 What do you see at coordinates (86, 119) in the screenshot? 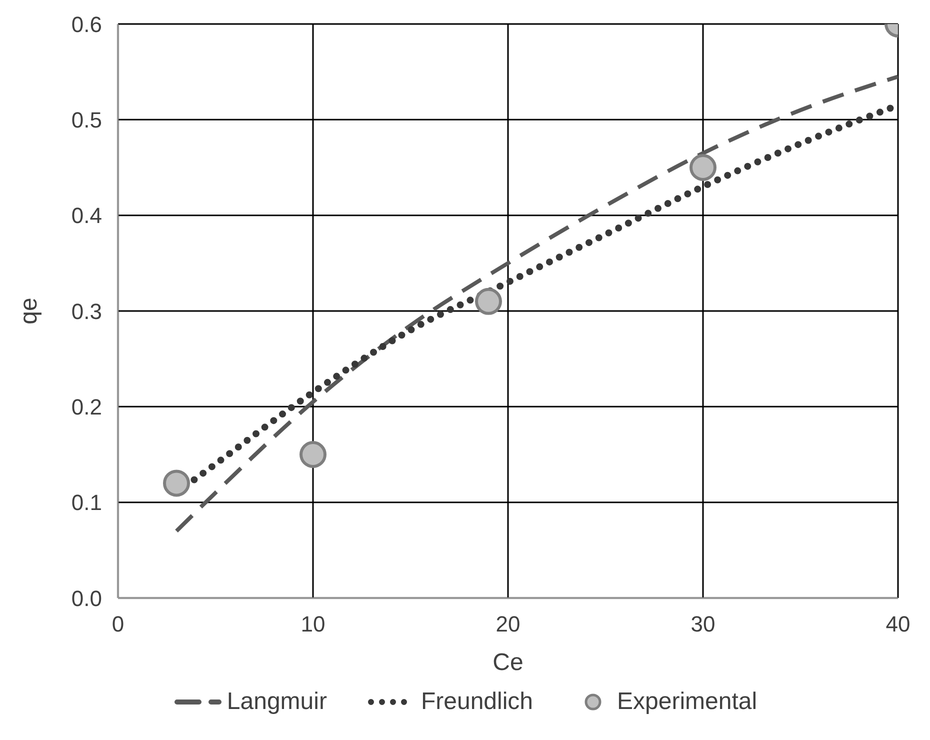
I see `y-tick-label: 0.5` at bounding box center [86, 119].